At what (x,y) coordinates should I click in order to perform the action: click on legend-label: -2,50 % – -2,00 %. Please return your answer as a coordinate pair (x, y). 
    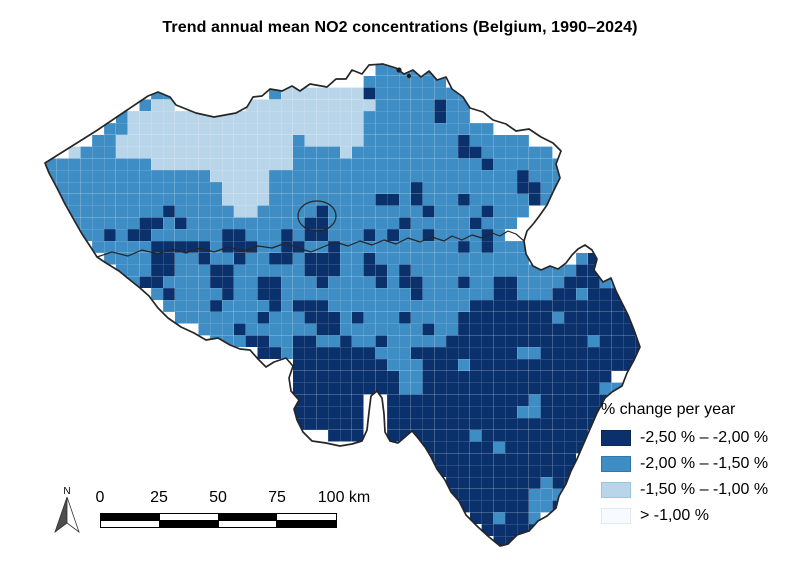
    Looking at the image, I should click on (704, 437).